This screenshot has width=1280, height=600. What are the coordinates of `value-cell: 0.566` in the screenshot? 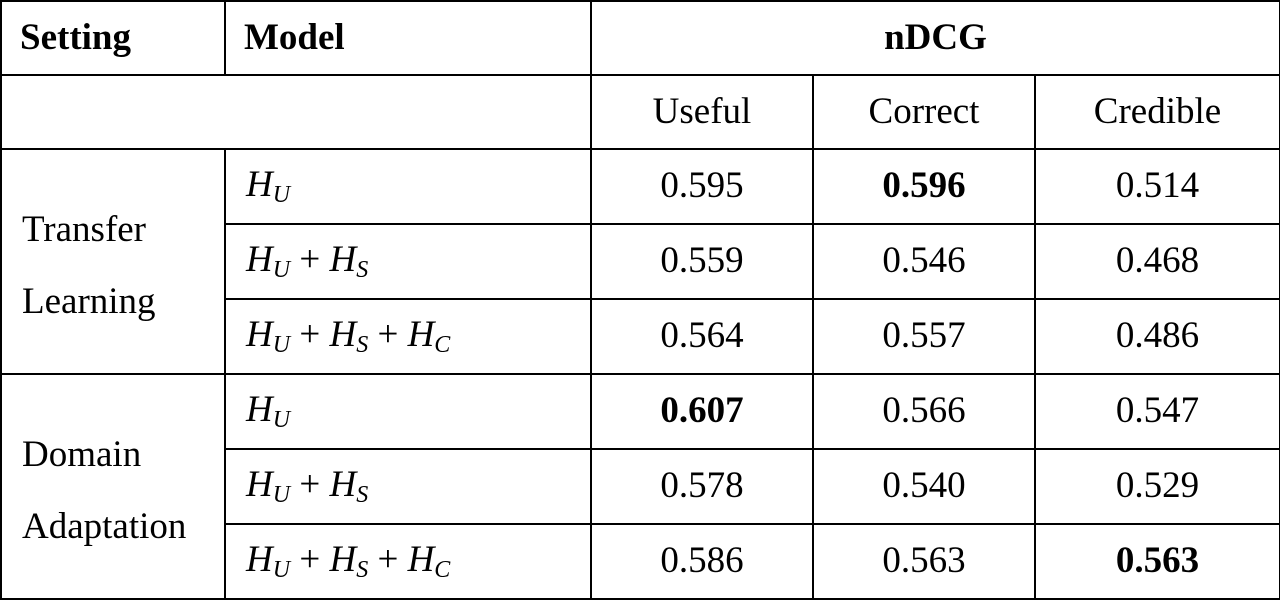 It's located at (924, 411).